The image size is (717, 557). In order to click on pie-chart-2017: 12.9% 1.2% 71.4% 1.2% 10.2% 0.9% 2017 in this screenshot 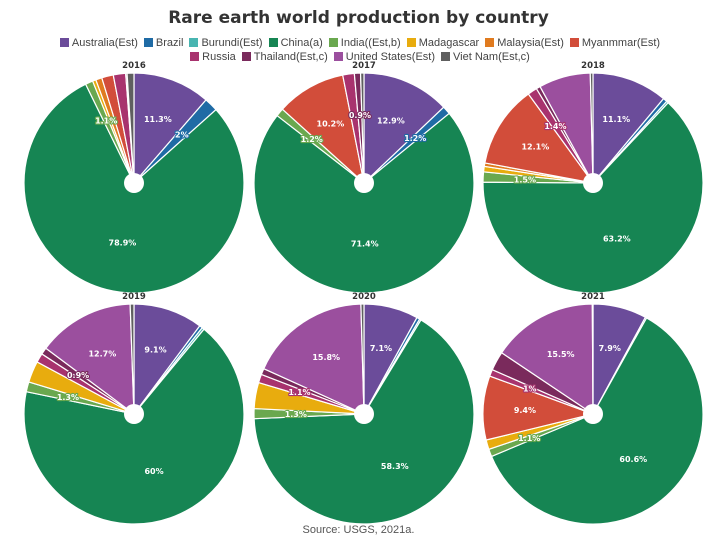, I will do `click(364, 177)`.